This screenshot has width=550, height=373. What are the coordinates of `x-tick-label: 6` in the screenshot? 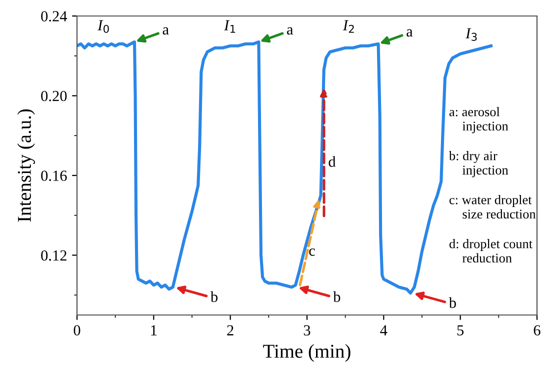 It's located at (537, 330).